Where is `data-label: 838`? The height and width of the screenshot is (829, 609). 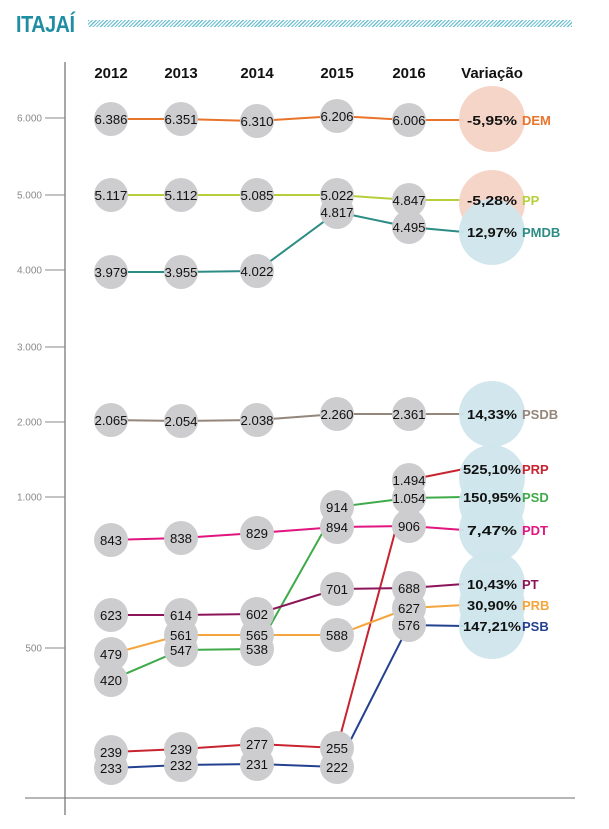 data-label: 838 is located at coordinates (181, 538).